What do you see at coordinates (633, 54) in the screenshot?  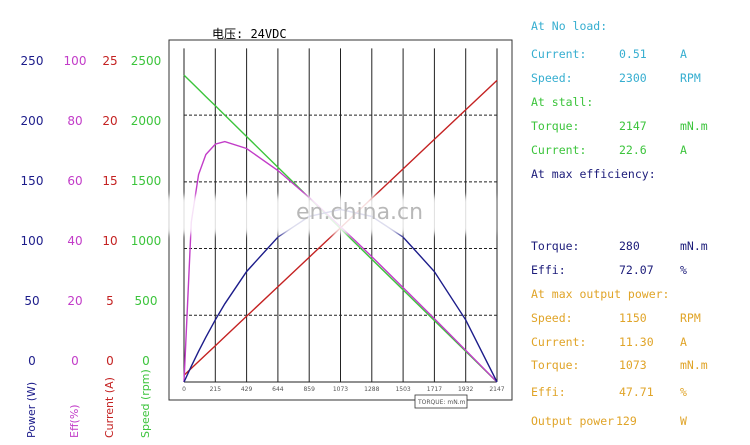 I see `info-value: 0.51` at bounding box center [633, 54].